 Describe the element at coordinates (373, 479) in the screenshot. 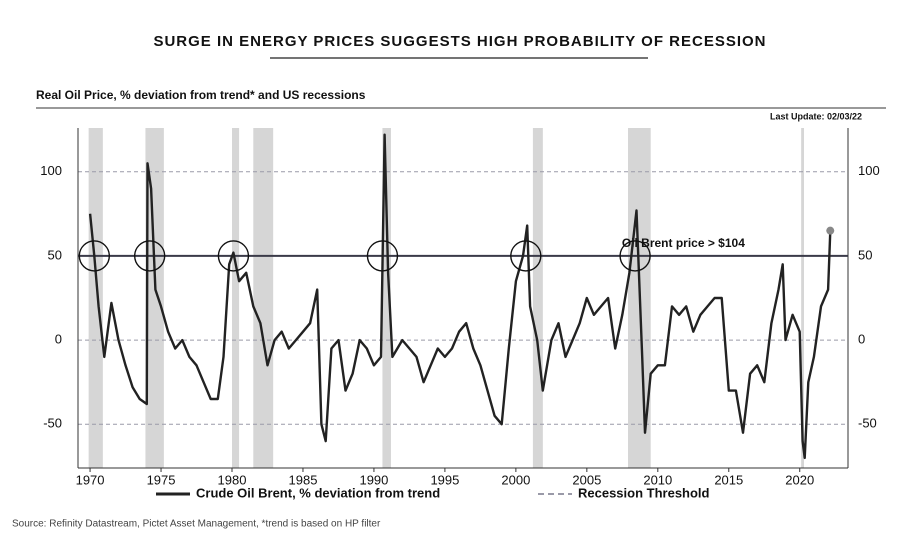

I see `x-tick-label: 1990` at that location.